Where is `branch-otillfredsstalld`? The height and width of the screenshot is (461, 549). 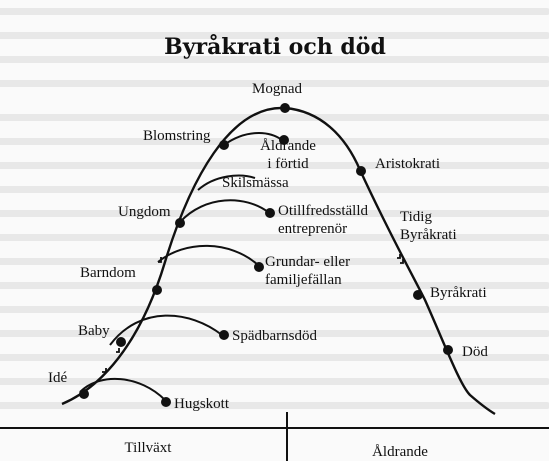
branch-otillfredsstalld is located at coordinates (224, 211).